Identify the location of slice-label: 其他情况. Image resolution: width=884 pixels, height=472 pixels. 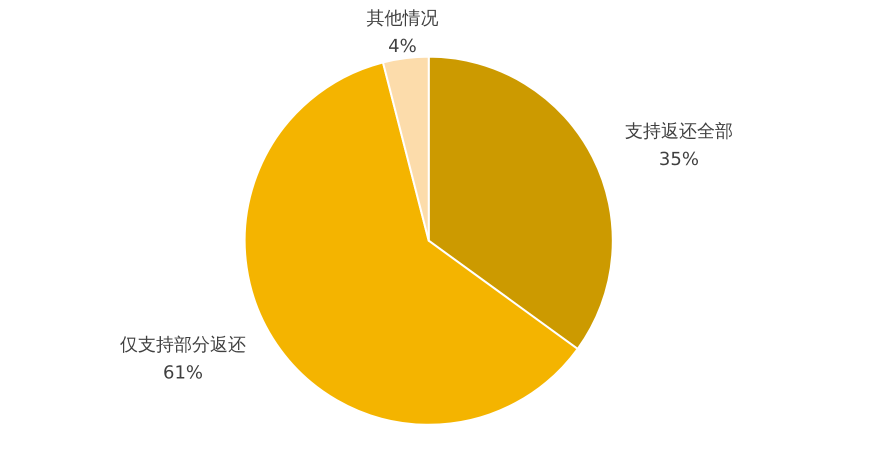
(402, 18).